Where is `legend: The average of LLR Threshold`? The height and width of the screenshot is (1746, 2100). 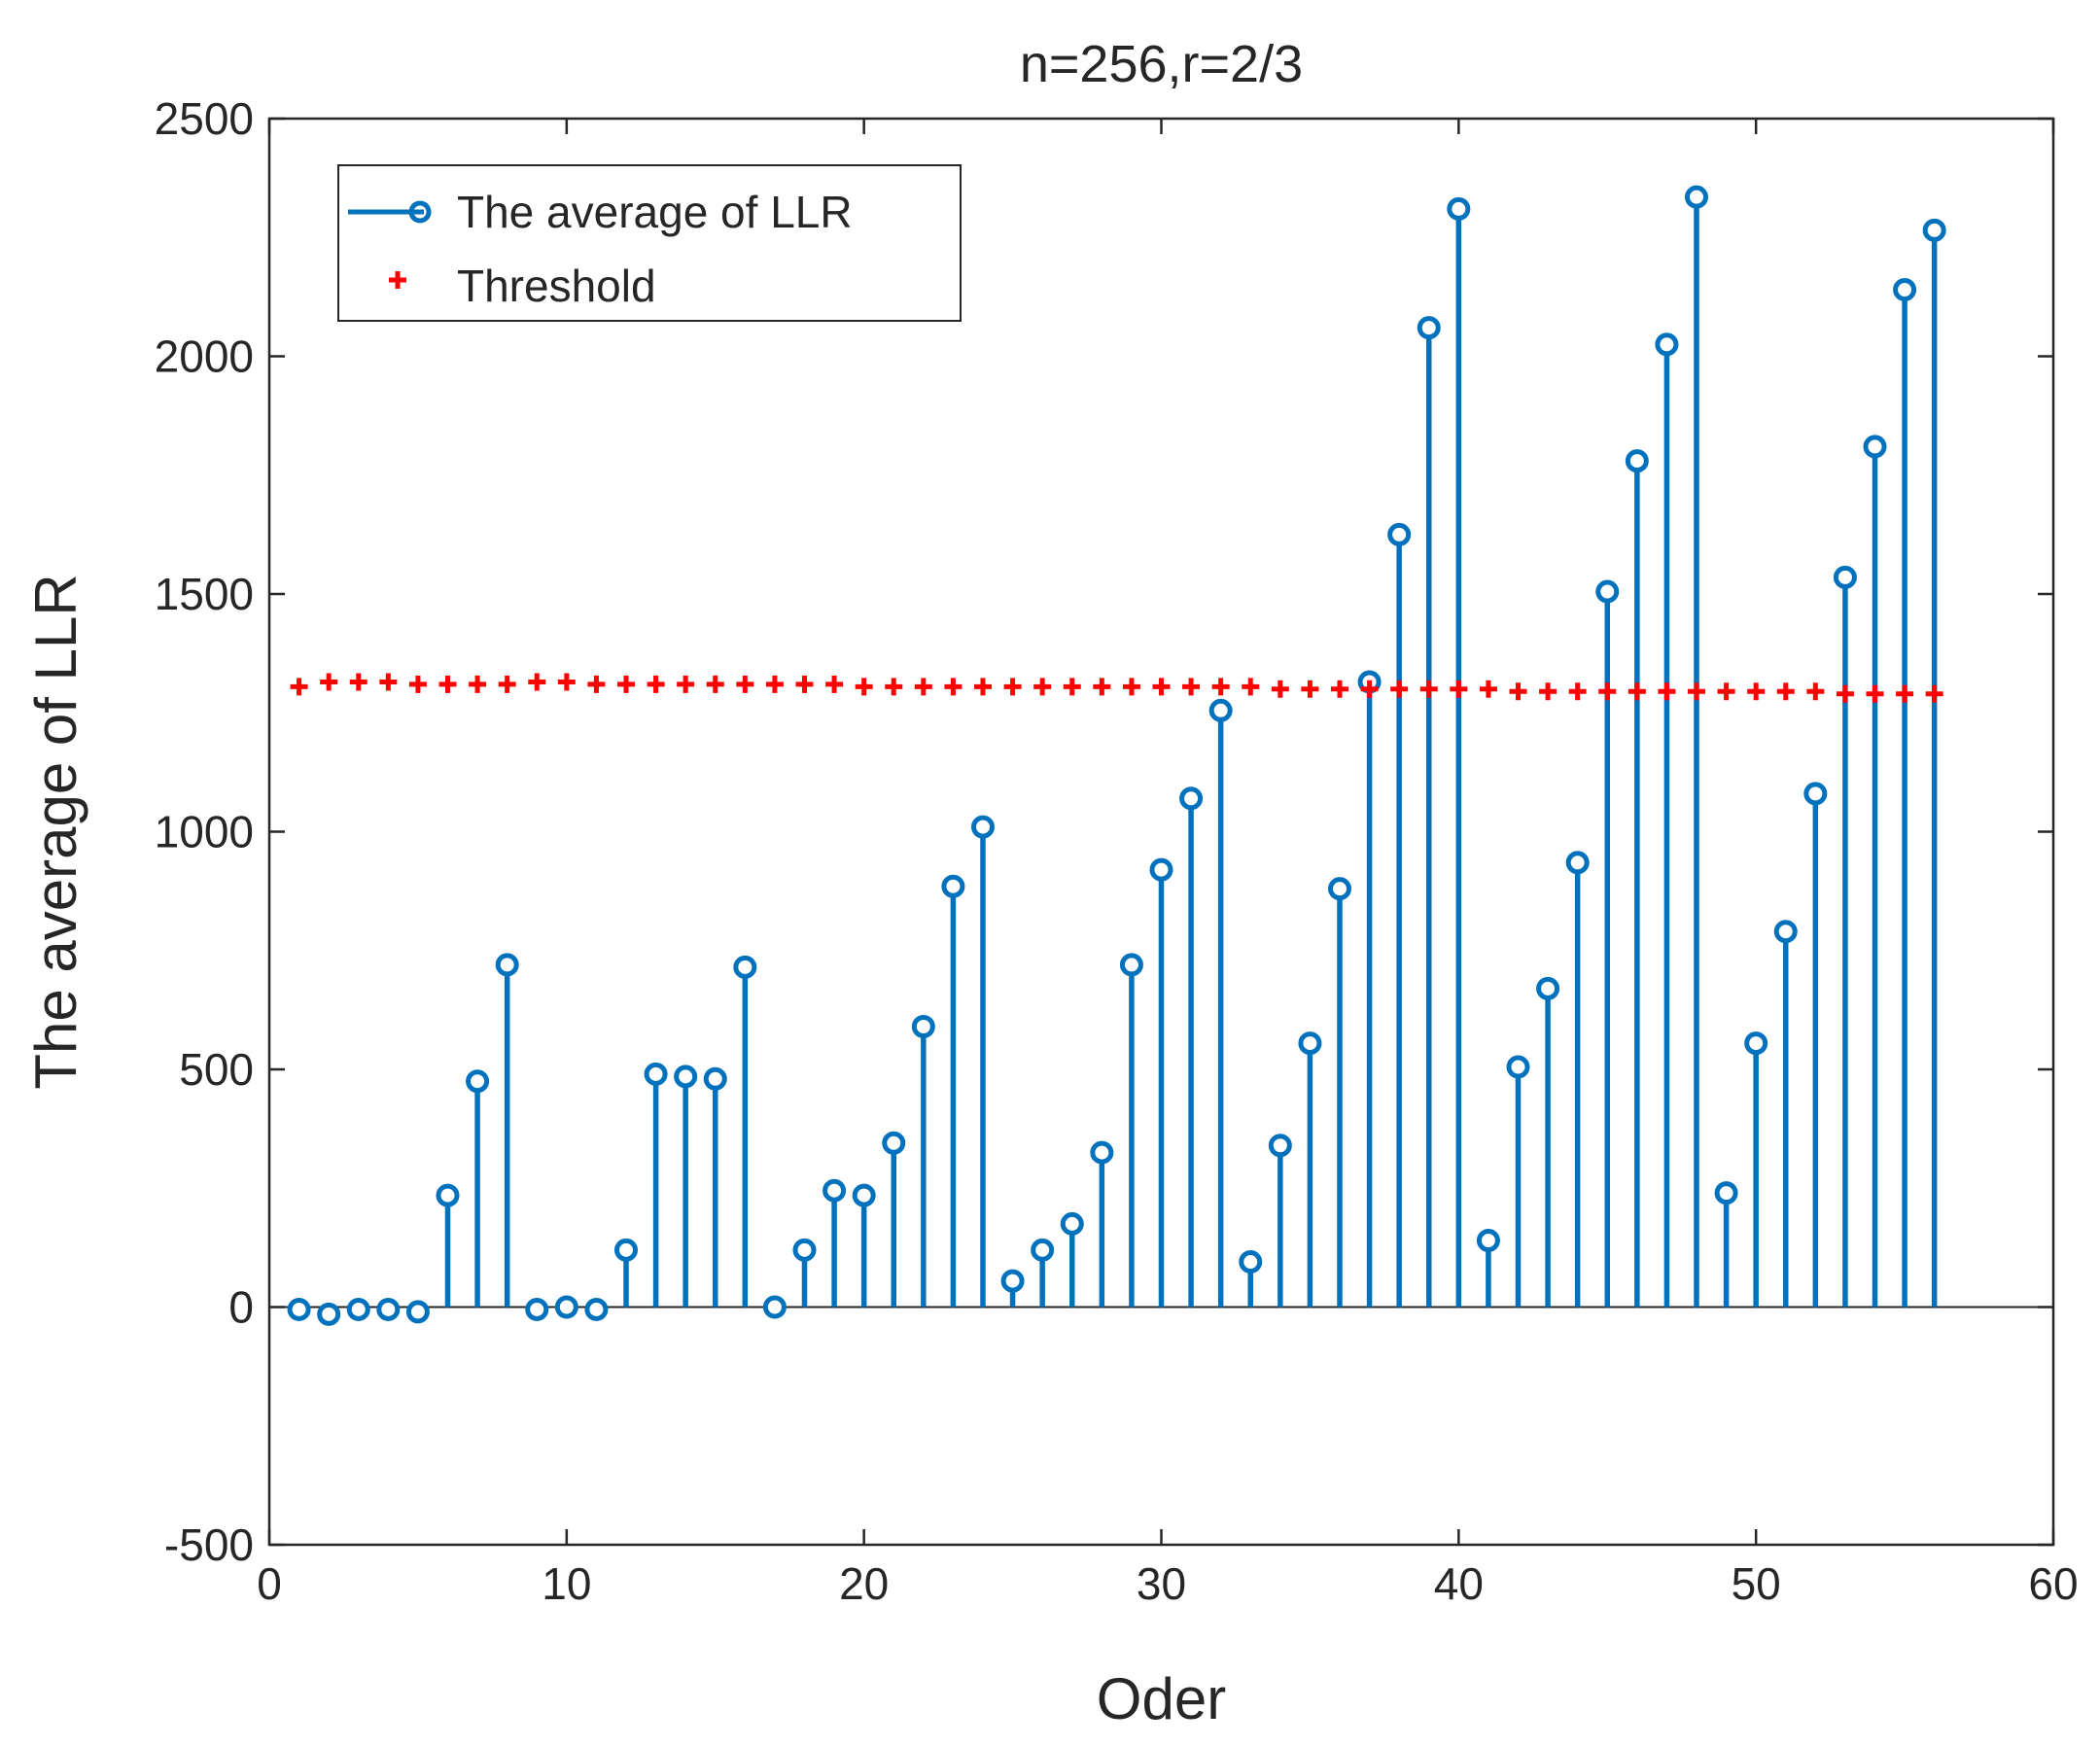 legend: The average of LLR Threshold is located at coordinates (649, 243).